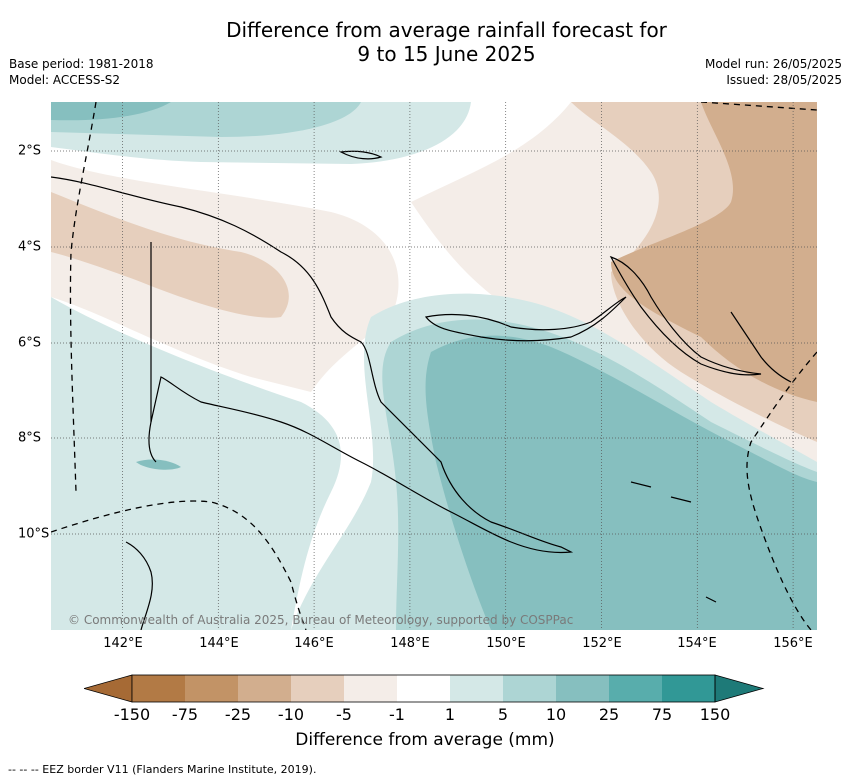 This screenshot has height=781, width=850. I want to click on contour-teal-dark-west-patch, so click(158, 464).